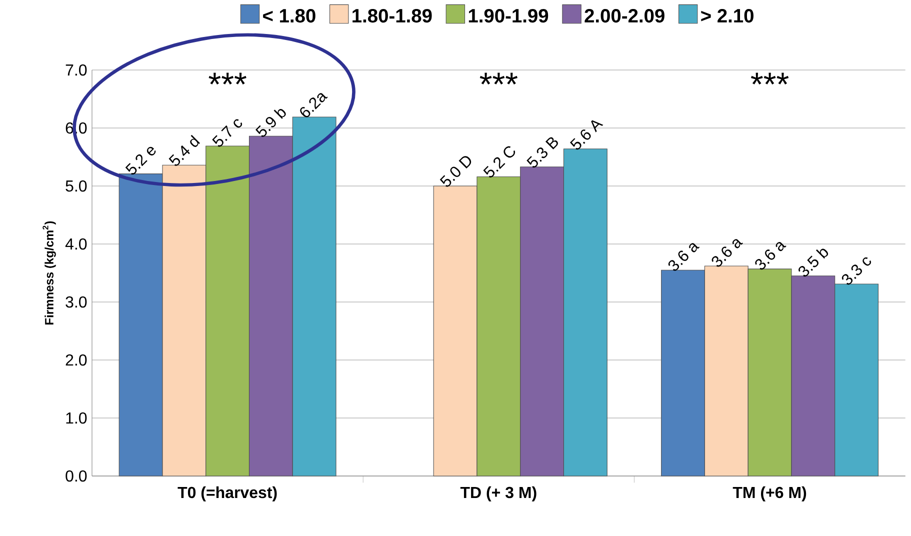 This screenshot has height=536, width=911. Describe the element at coordinates (76, 418) in the screenshot. I see `y-tick-label: 1.0` at that location.